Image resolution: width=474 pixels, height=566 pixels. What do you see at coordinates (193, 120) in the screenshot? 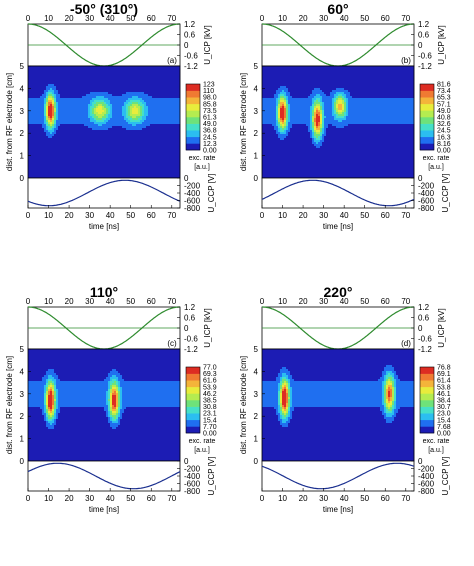
I see `colorbar-swatch` at bounding box center [193, 120].